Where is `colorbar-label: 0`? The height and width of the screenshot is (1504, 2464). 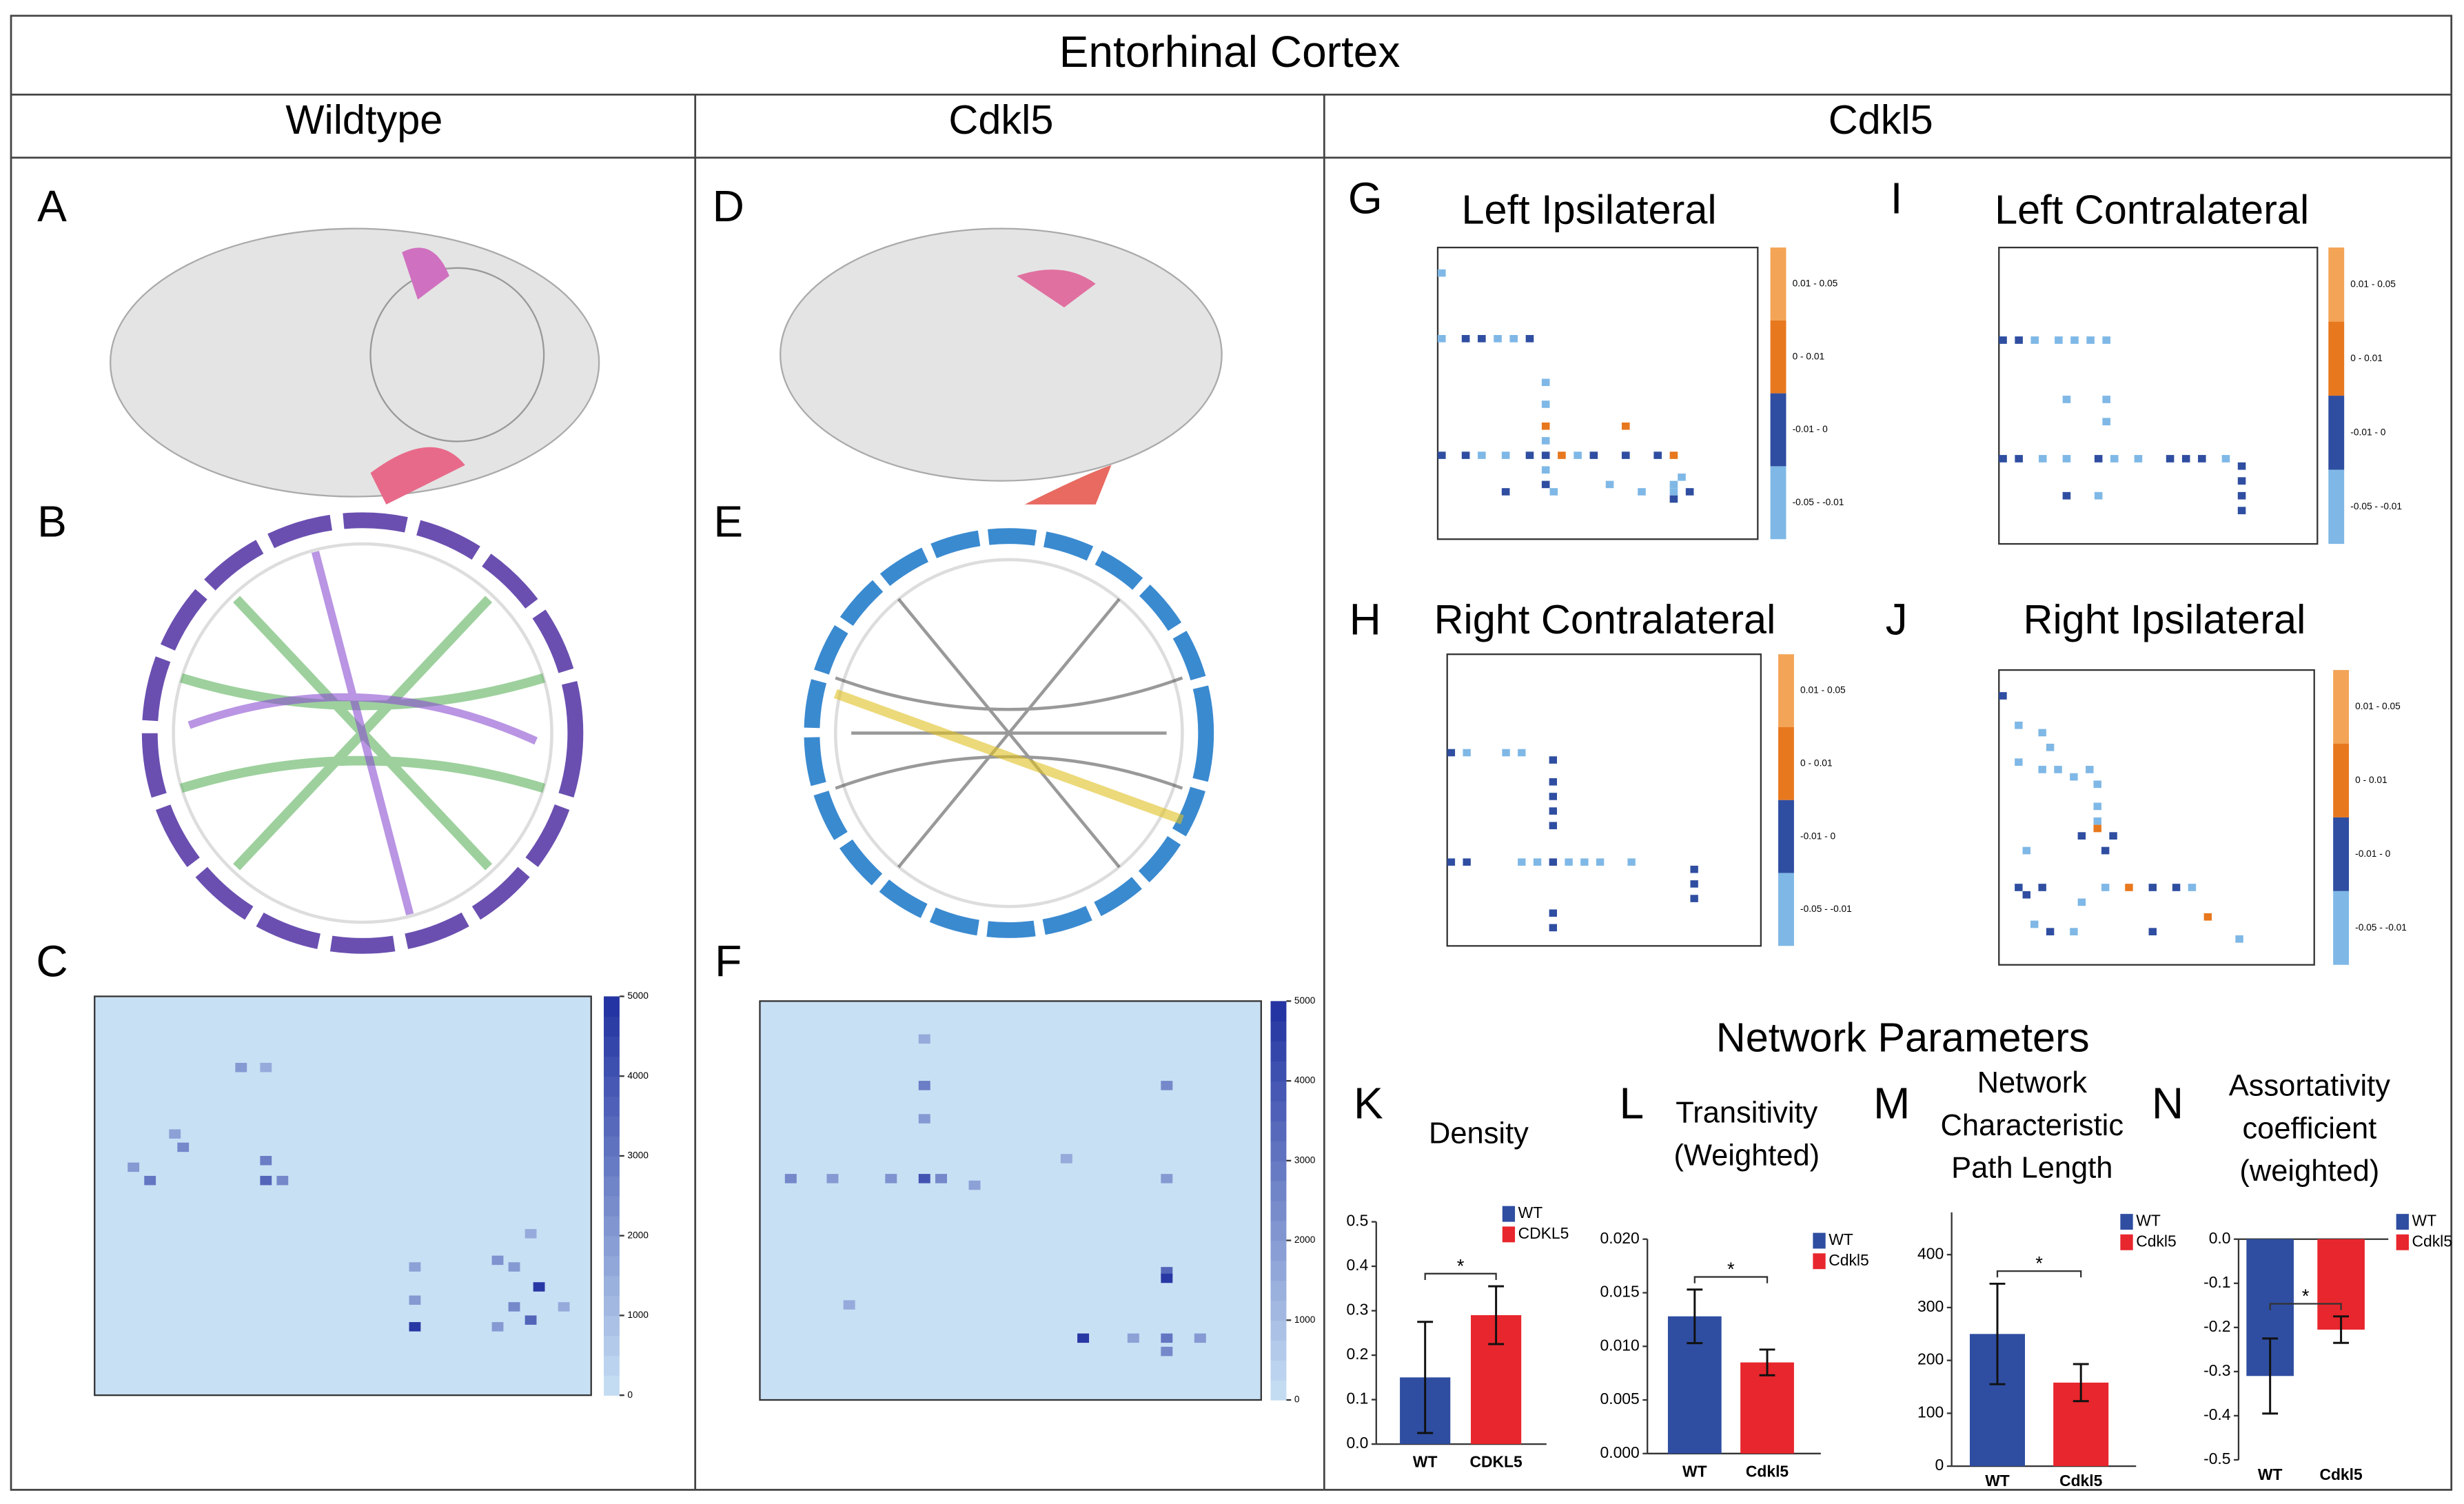
colorbar-label: 0 is located at coordinates (630, 1395).